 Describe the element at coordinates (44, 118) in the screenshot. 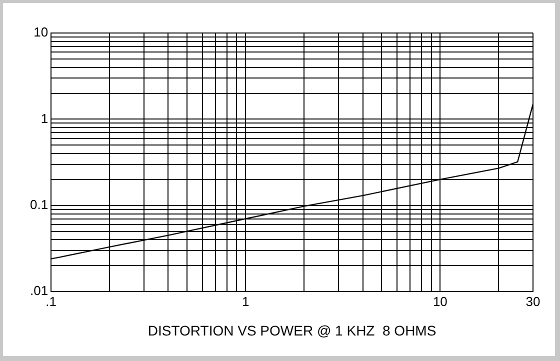

I see `y-tick-label: 1` at that location.